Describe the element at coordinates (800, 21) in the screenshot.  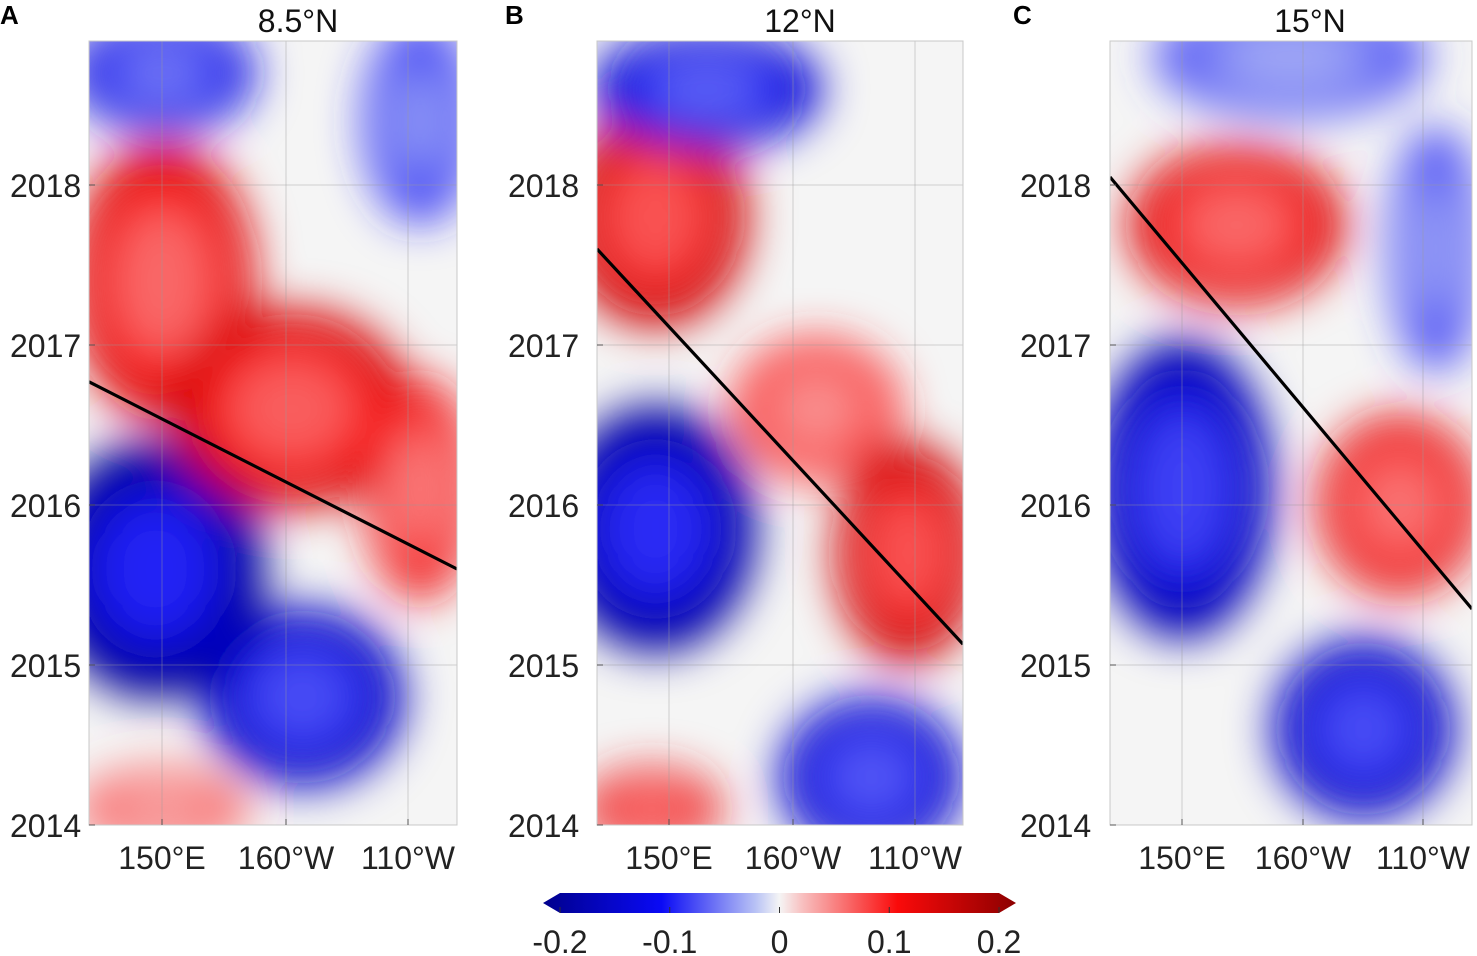
I see `panel-title: 12°N` at that location.